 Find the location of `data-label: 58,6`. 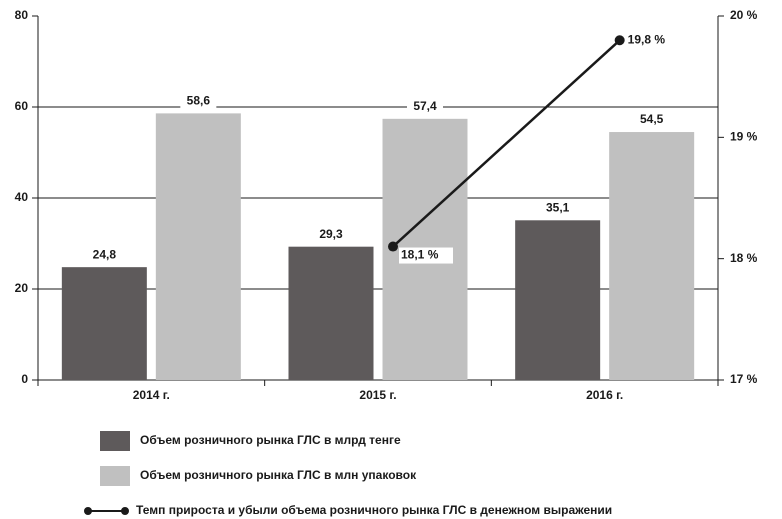

data-label: 58,6 is located at coordinates (199, 101).